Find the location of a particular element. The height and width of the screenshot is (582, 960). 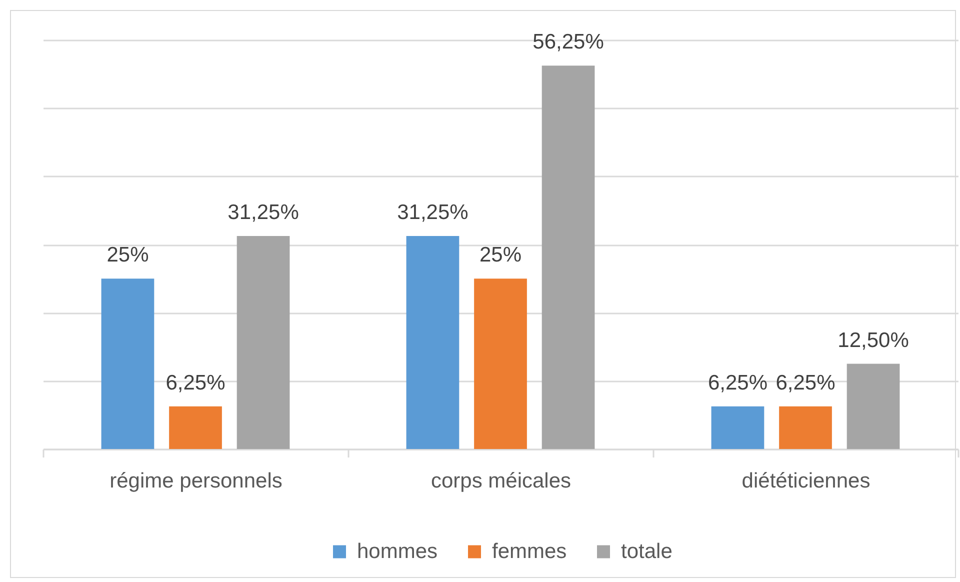

legend-label: femmes is located at coordinates (529, 551).